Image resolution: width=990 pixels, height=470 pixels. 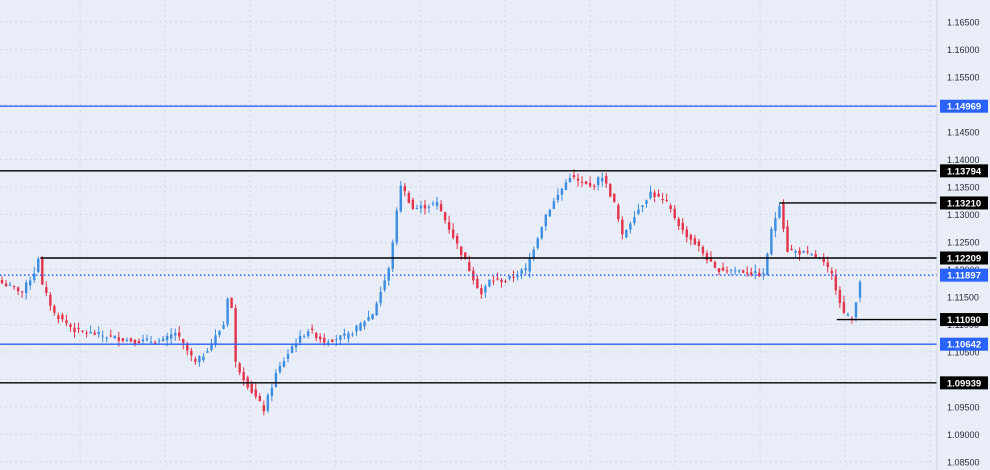 What do you see at coordinates (963, 215) in the screenshot?
I see `y-tick-label: 1.13000` at bounding box center [963, 215].